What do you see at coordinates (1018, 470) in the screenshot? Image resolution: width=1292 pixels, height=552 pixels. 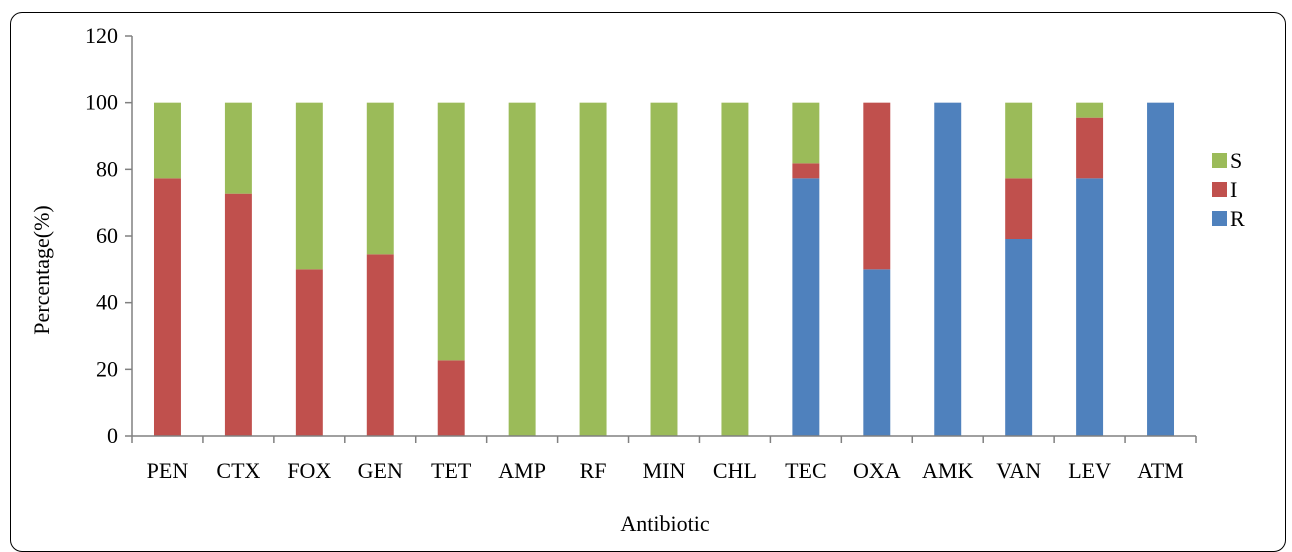 I see `x-tick-label-van: VAN` at bounding box center [1018, 470].